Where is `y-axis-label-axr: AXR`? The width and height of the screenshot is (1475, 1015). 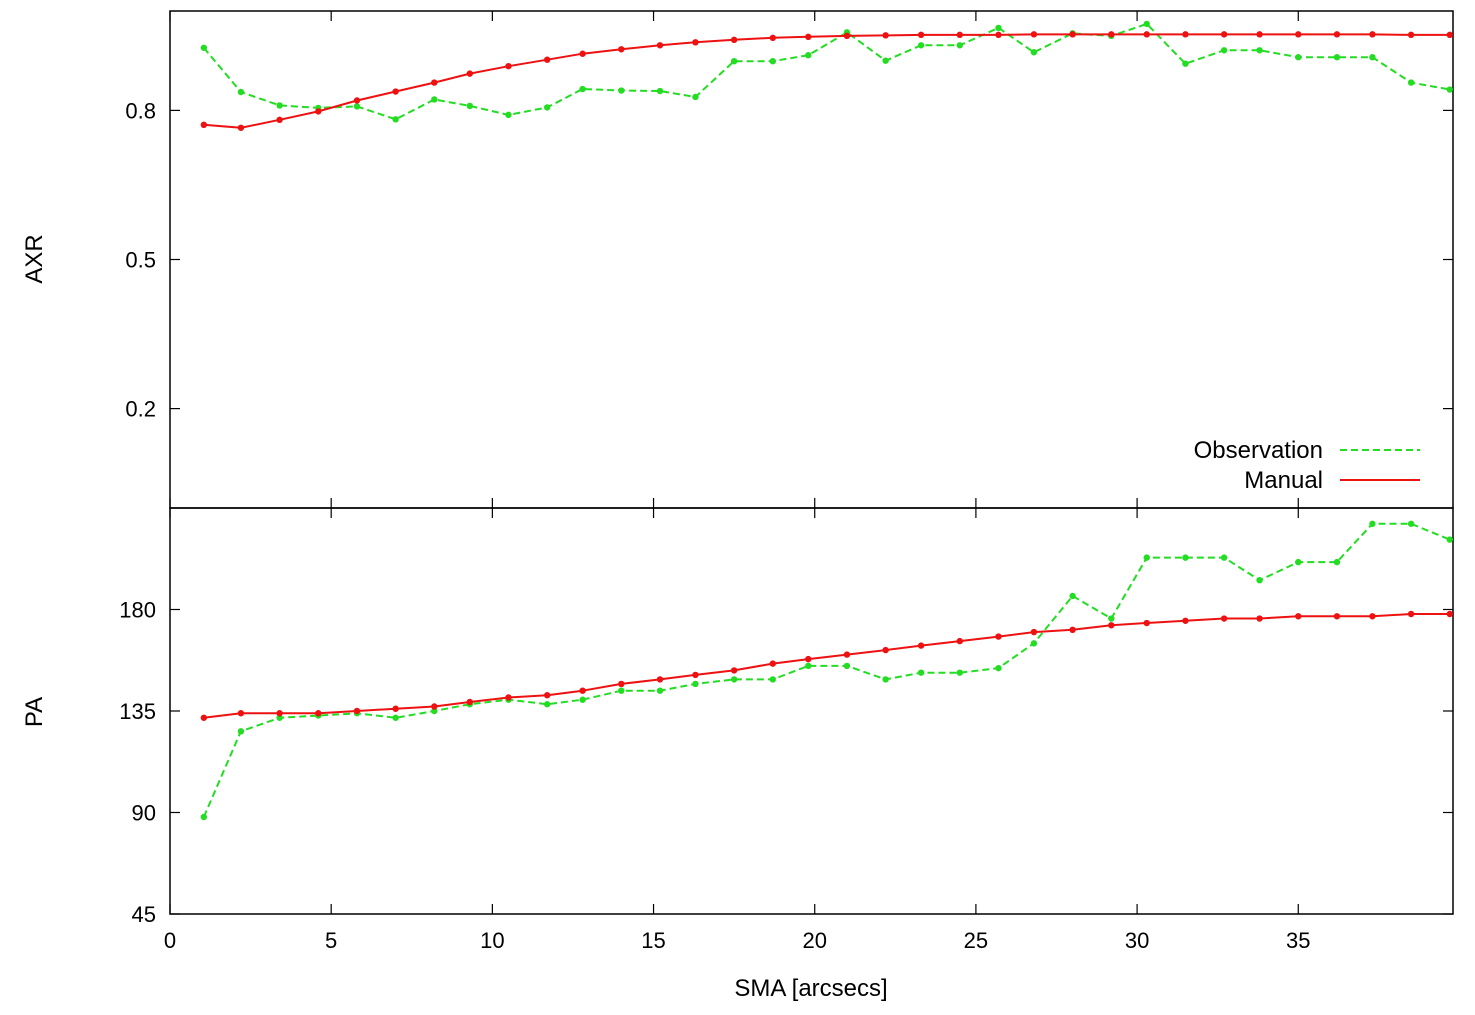 y-axis-label-axr: AXR is located at coordinates (34, 258).